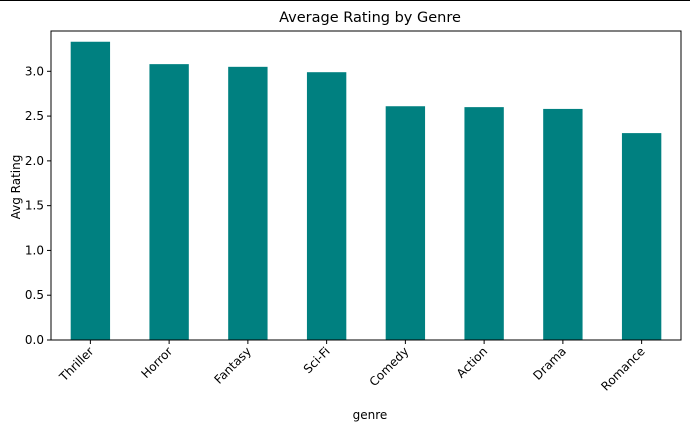 The width and height of the screenshot is (690, 433). What do you see at coordinates (248, 203) in the screenshot?
I see `bar-fantasy` at bounding box center [248, 203].